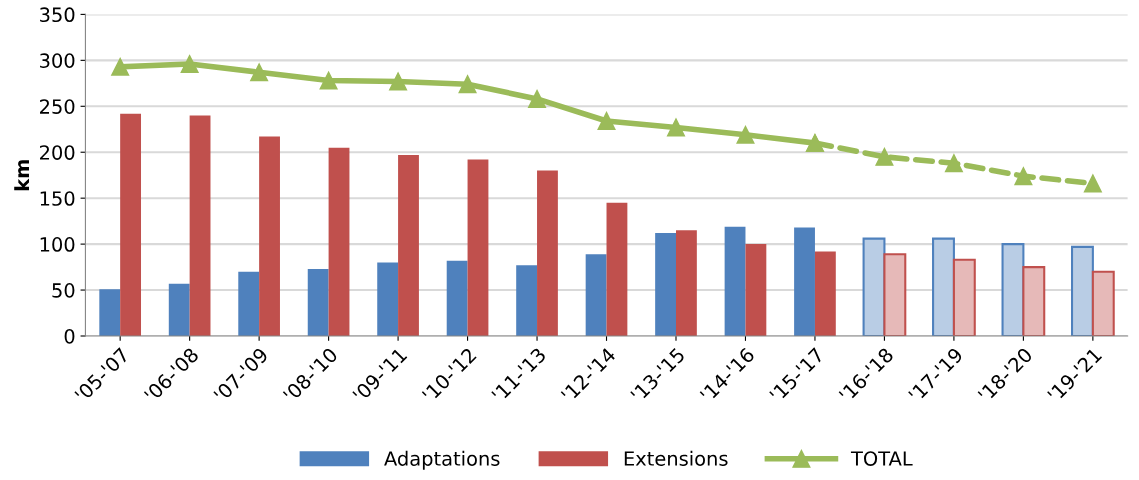 Image resolution: width=1139 pixels, height=480 pixels. Describe the element at coordinates (442, 460) in the screenshot. I see `legend-label: Adaptations` at that location.